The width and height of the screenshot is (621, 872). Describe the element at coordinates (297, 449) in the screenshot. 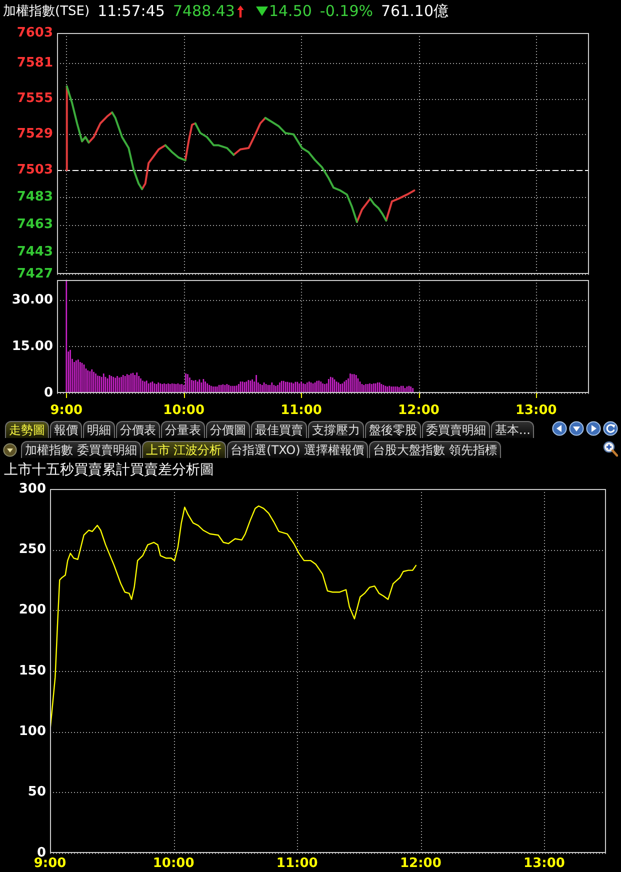

I see `tab: 台指選(TXO) 選擇權報價` at that location.